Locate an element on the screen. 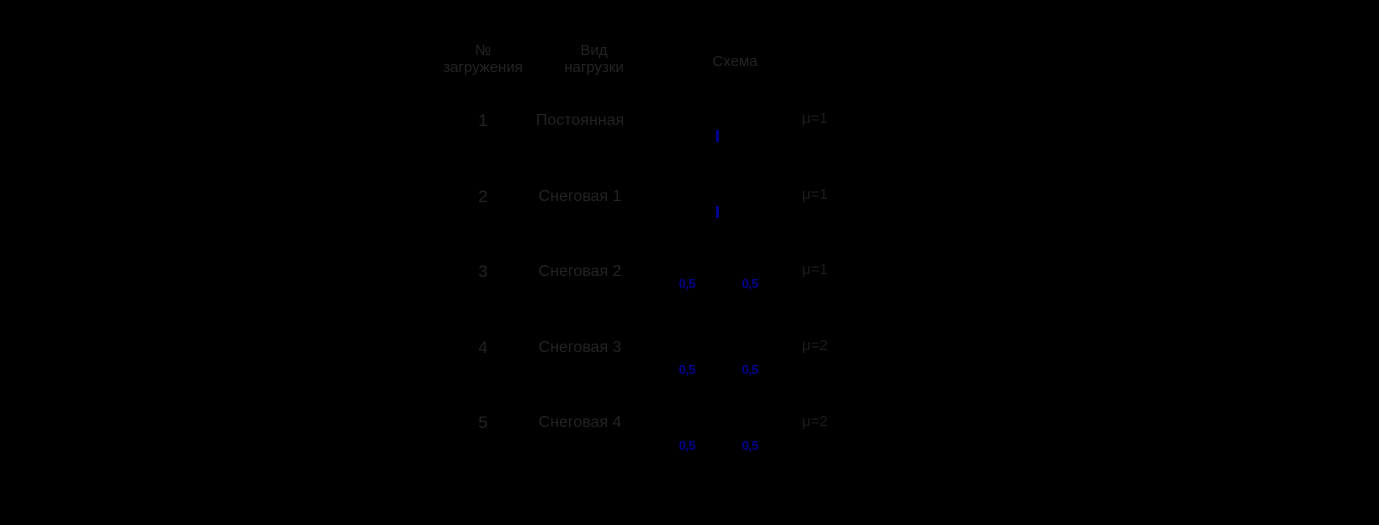 This screenshot has width=1379, height=525. row-load-type: Постоянная is located at coordinates (580, 120).